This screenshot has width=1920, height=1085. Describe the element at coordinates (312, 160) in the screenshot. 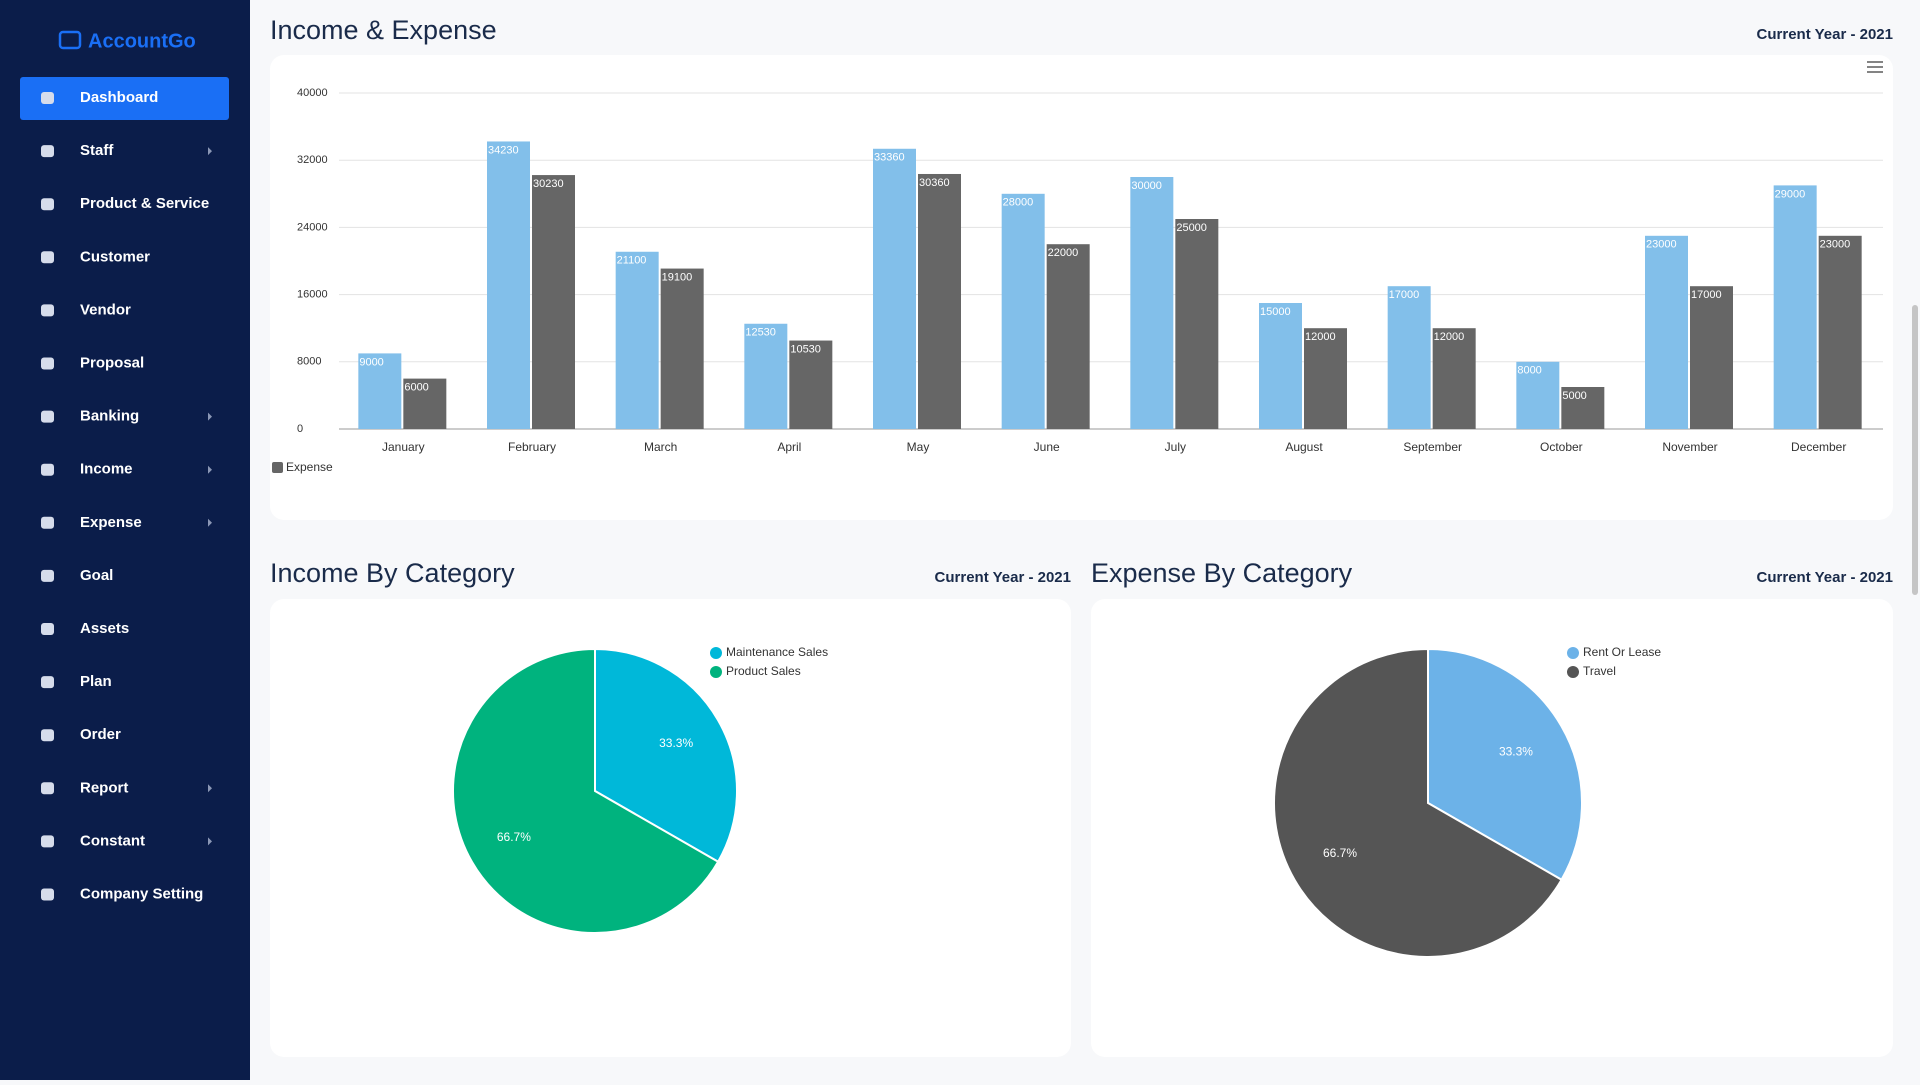

I see `y-tick-label: 32000` at that location.